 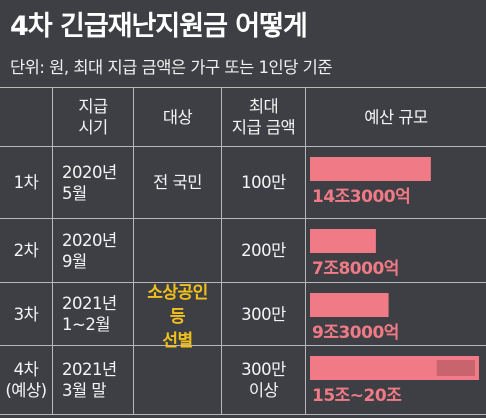 I want to click on header-timing-label: 지급 시기, so click(x=93, y=117).